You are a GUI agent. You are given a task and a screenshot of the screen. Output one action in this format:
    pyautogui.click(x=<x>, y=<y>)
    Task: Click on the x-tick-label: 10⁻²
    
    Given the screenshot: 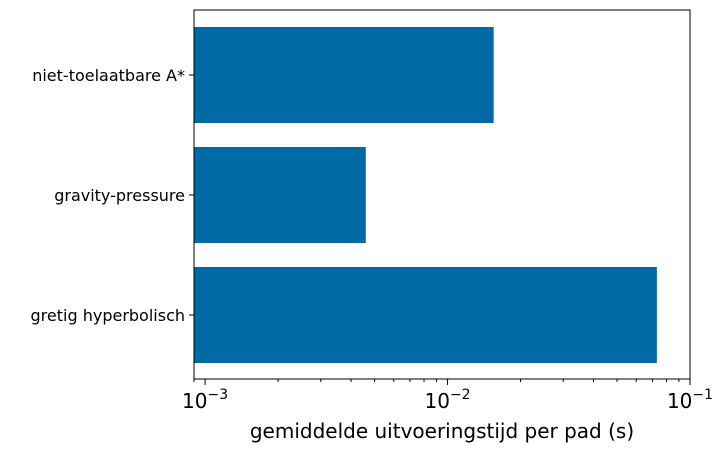 What is the action you would take?
    pyautogui.click(x=448, y=400)
    